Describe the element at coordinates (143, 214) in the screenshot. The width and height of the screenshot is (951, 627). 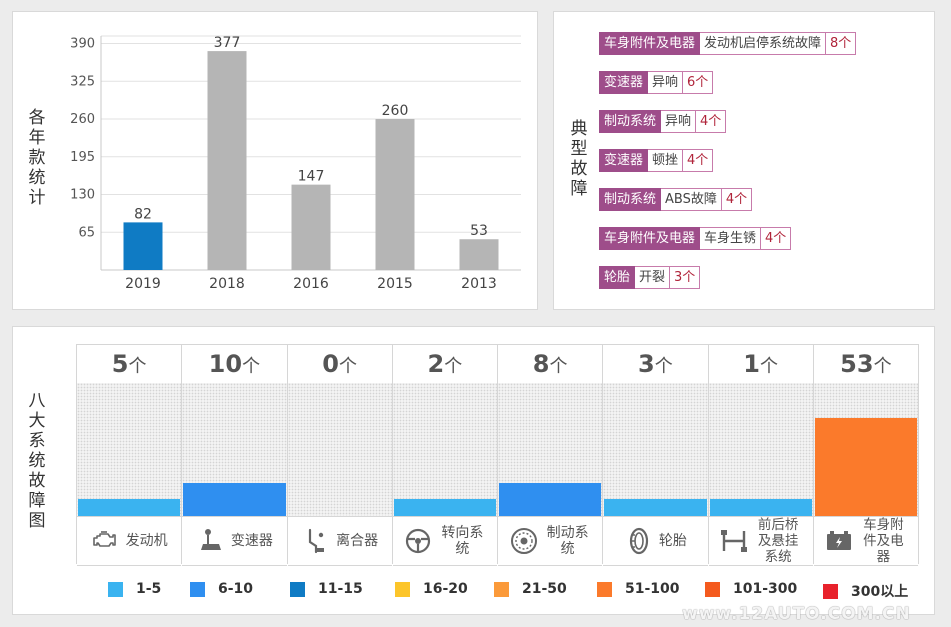
I see `bar-value-label: 82` at that location.